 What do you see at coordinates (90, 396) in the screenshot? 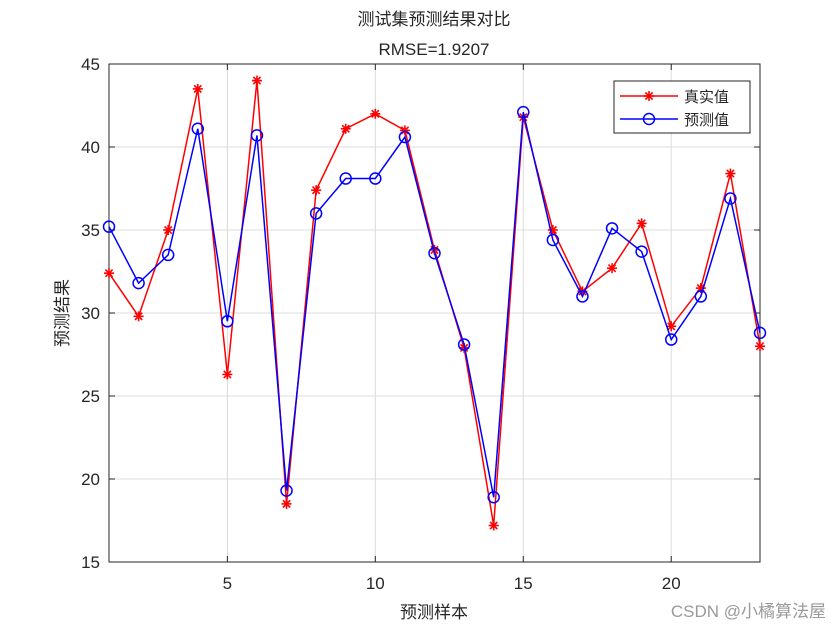
I see `y-tick-label: 25` at bounding box center [90, 396].